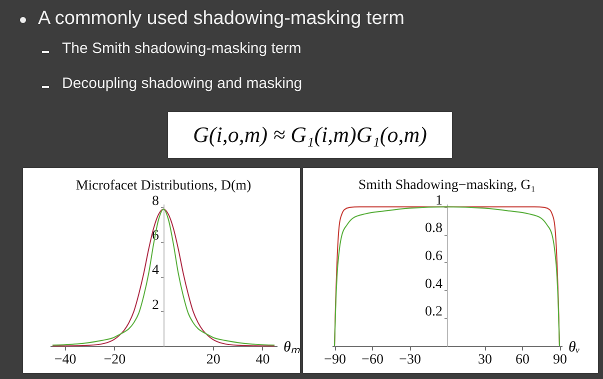 The width and height of the screenshot is (603, 379). I want to click on chart-title: Microfacet Distributions, D(m), so click(164, 186).